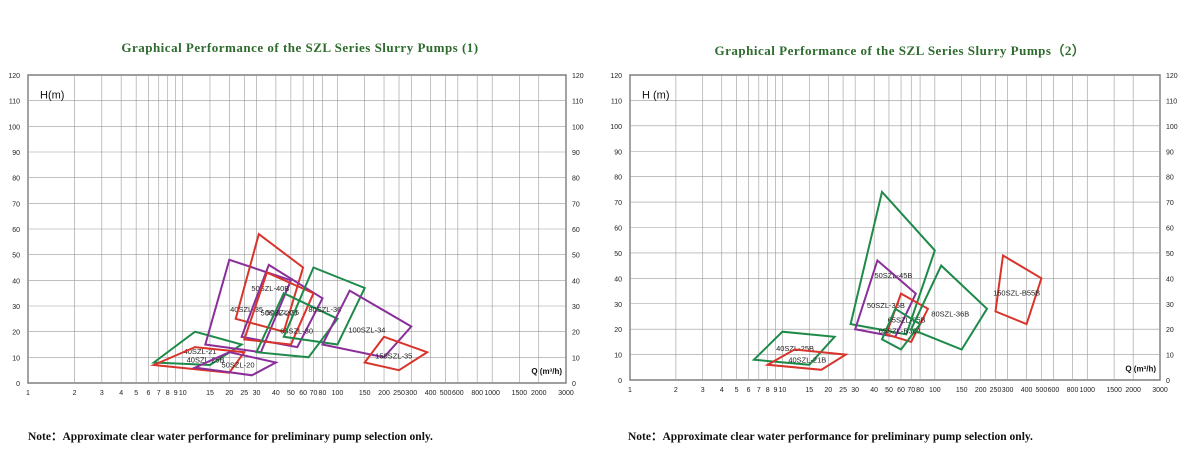 Image resolution: width=1200 pixels, height=451 pixels. Describe the element at coordinates (338, 393) in the screenshot. I see `x-tick-label: 100` at that location.